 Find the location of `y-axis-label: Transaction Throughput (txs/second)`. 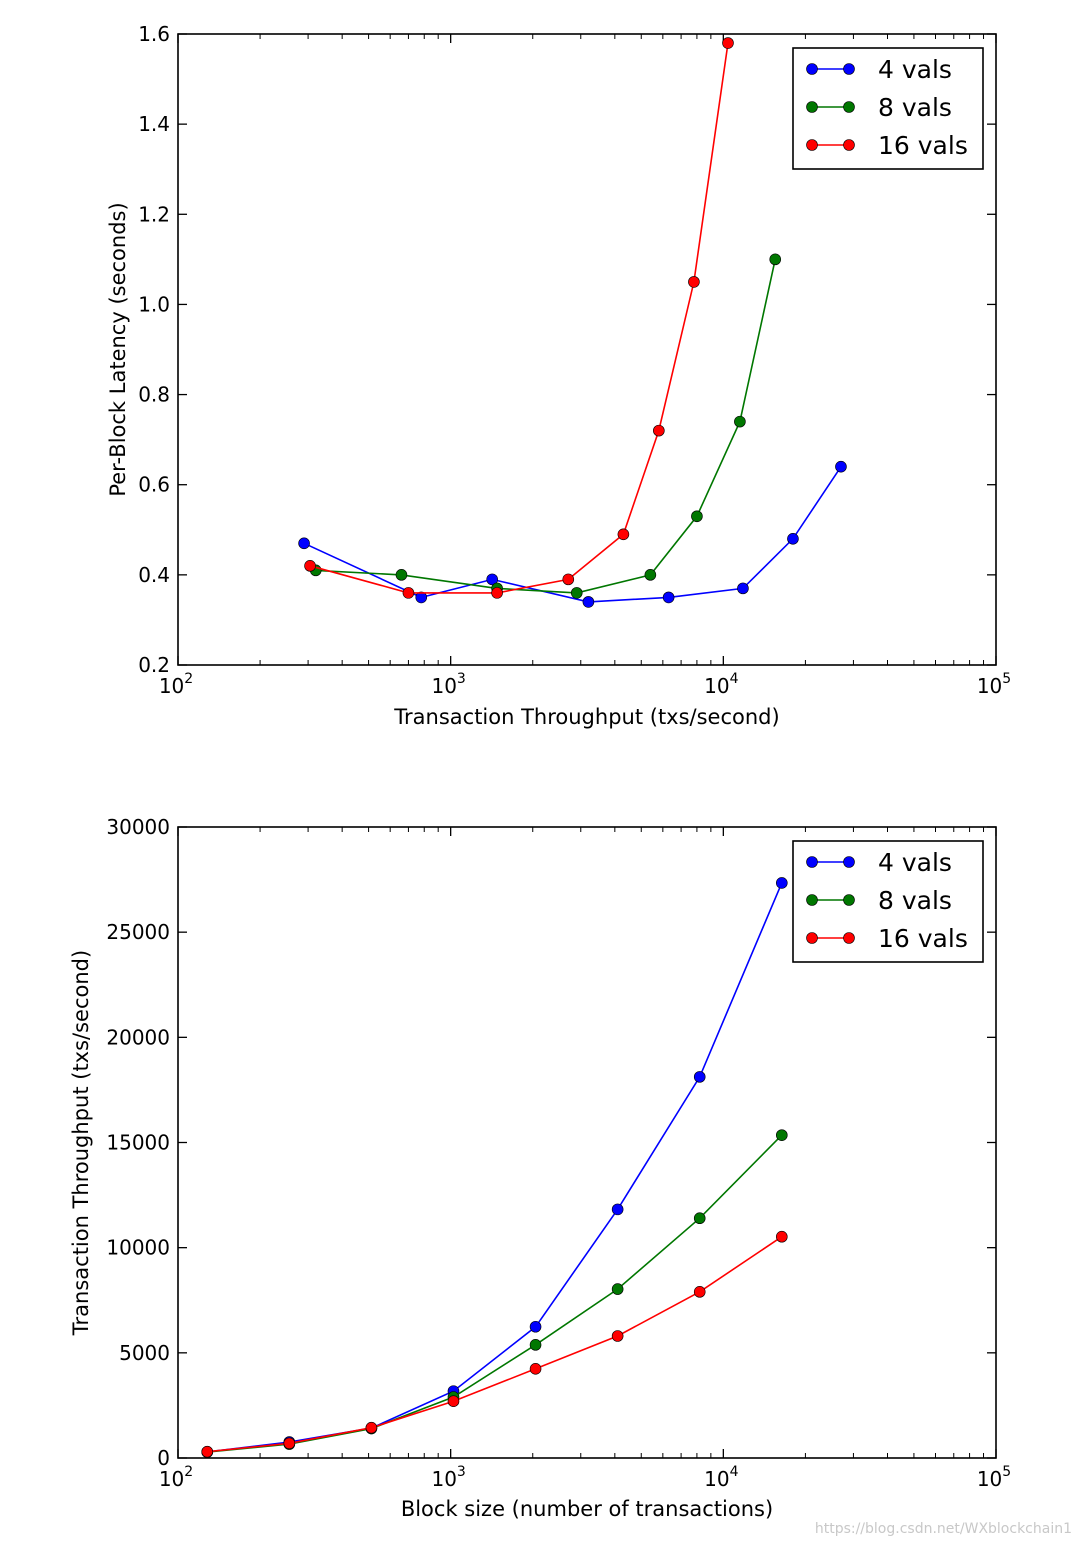

y-axis-label: Transaction Throughput (txs/second) is located at coordinates (81, 1143).